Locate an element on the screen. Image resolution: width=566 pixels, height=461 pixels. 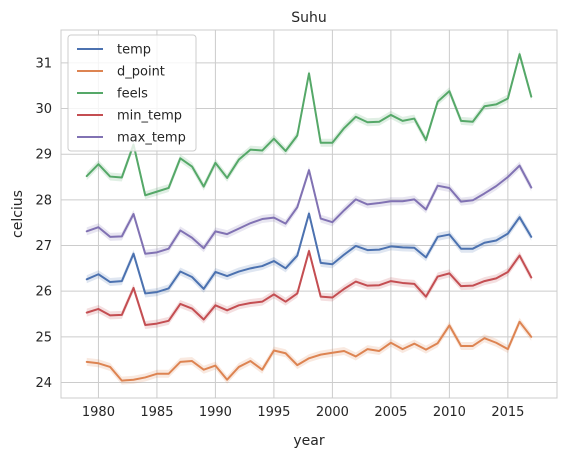
min_temp-line is located at coordinates (309, 287).